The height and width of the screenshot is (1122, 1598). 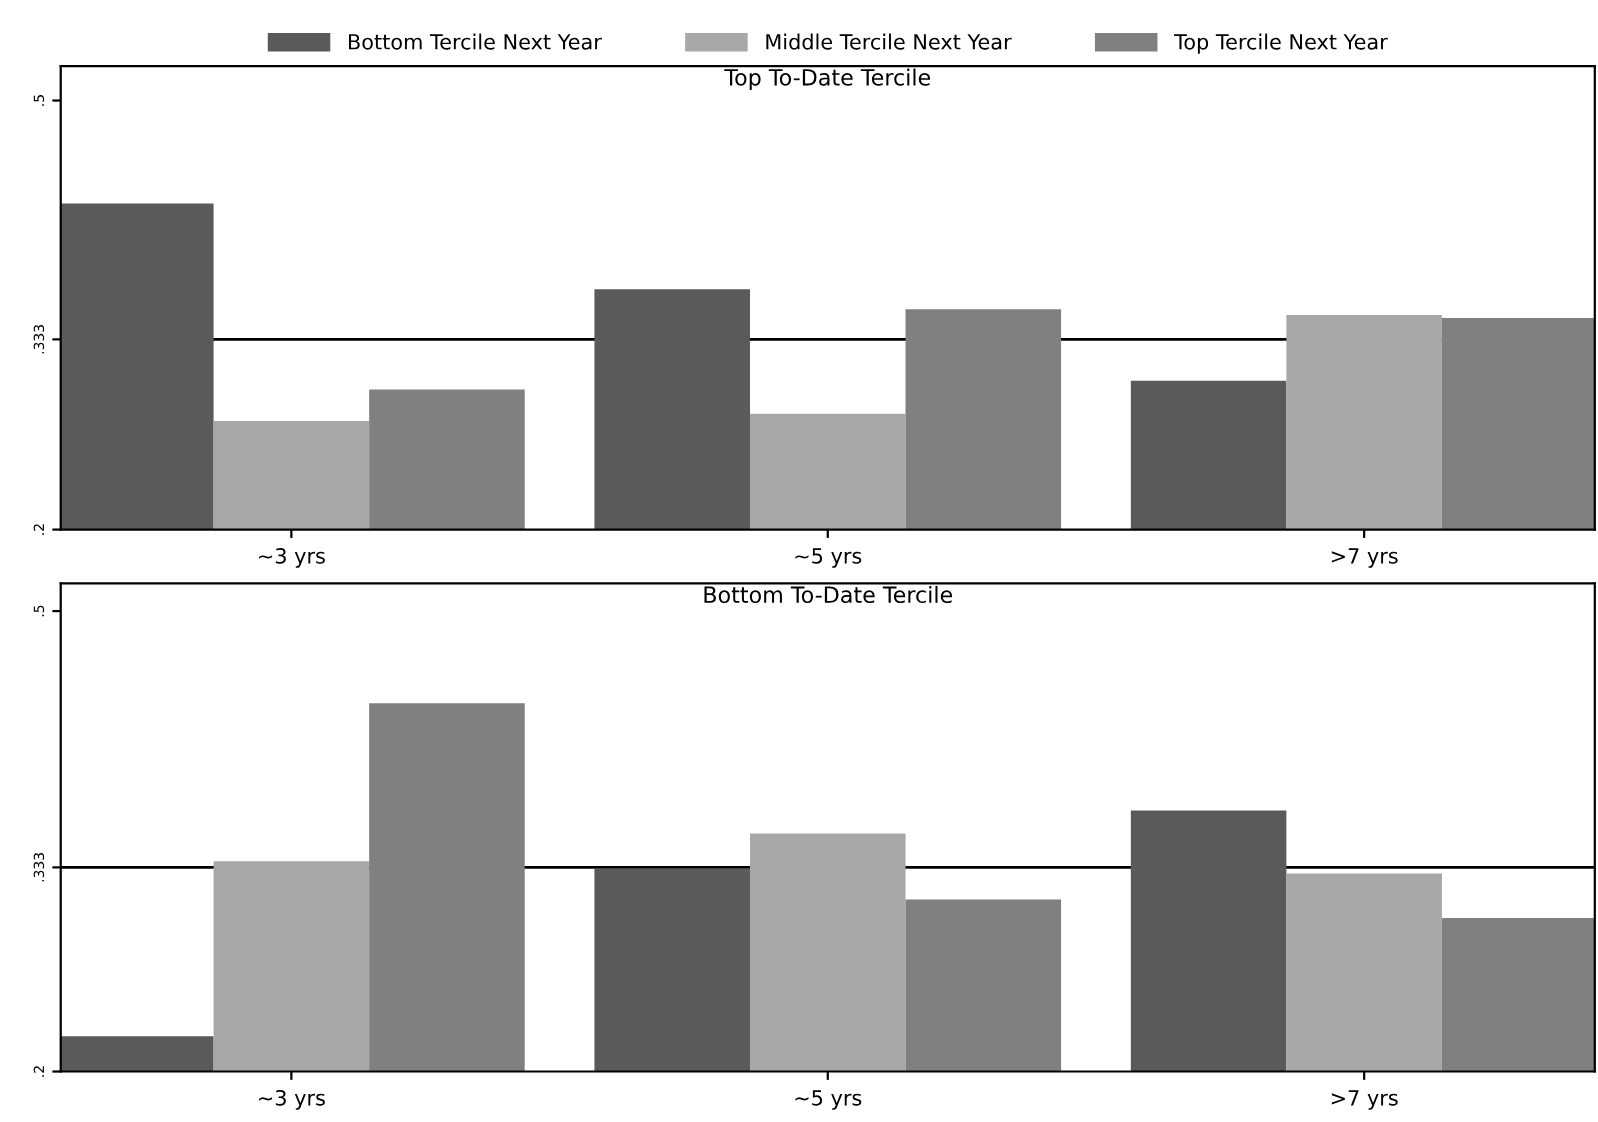 What do you see at coordinates (827, 79) in the screenshot?
I see `chart-title: Top To-Date Tercile` at bounding box center [827, 79].